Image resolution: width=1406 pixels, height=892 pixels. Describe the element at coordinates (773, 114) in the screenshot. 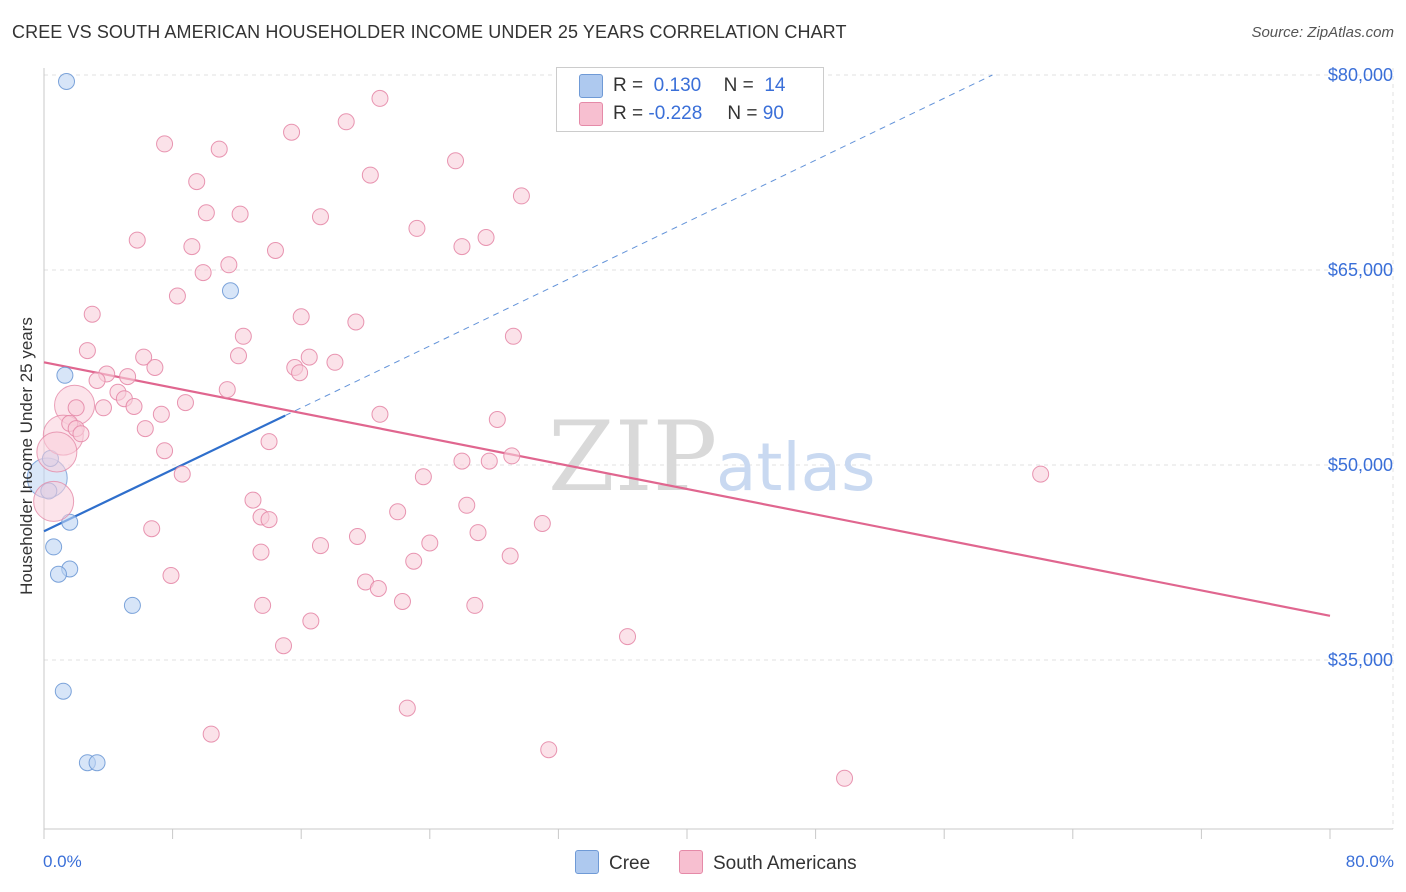

I see `n-value-south-americans: 90` at that location.